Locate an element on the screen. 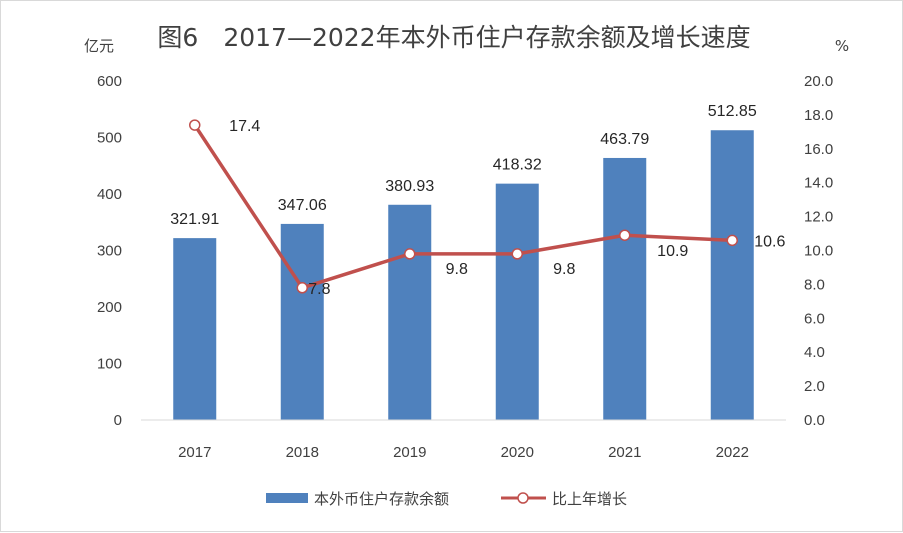 The image size is (903, 533). y-right-tick-label: 10.0 is located at coordinates (818, 251).